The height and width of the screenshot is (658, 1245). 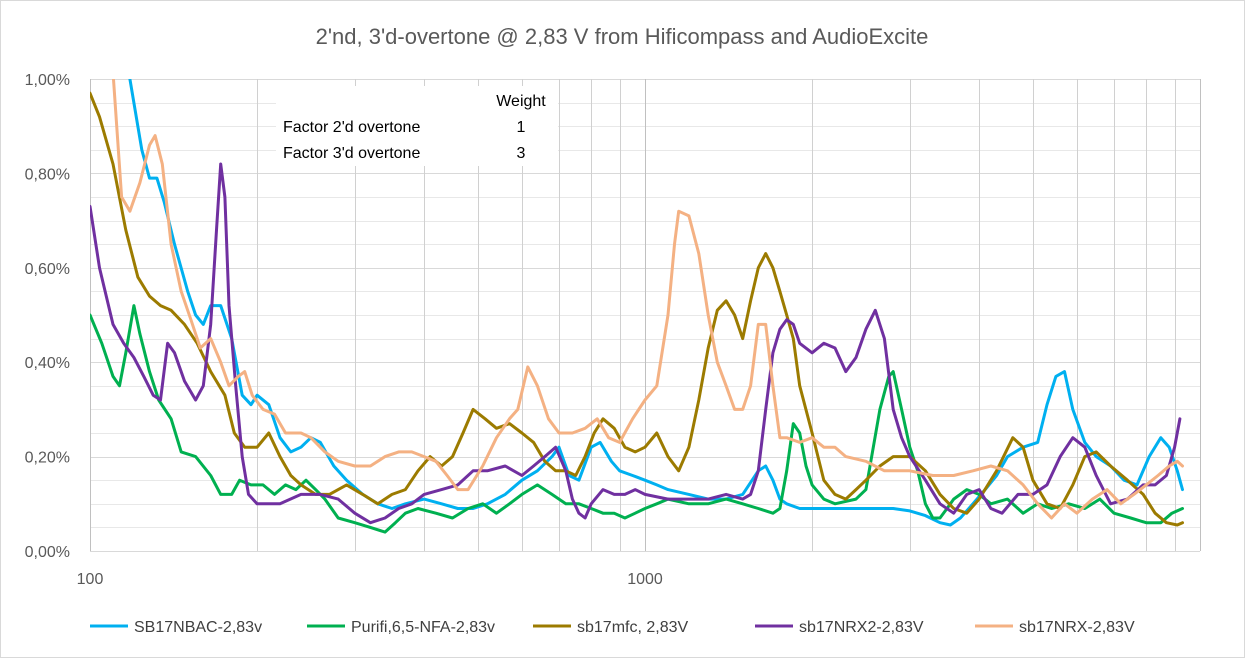 I want to click on annotation-row-label: Factor 3'd overtone, so click(x=351, y=153).